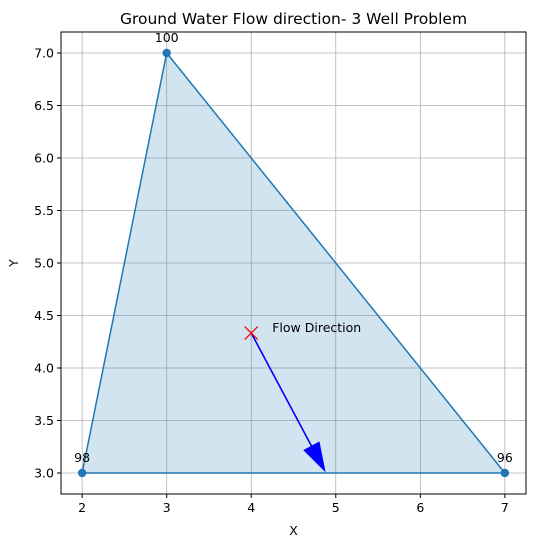 This screenshot has height=547, width=536. I want to click on y-tick-label: 6.5, so click(44, 105).